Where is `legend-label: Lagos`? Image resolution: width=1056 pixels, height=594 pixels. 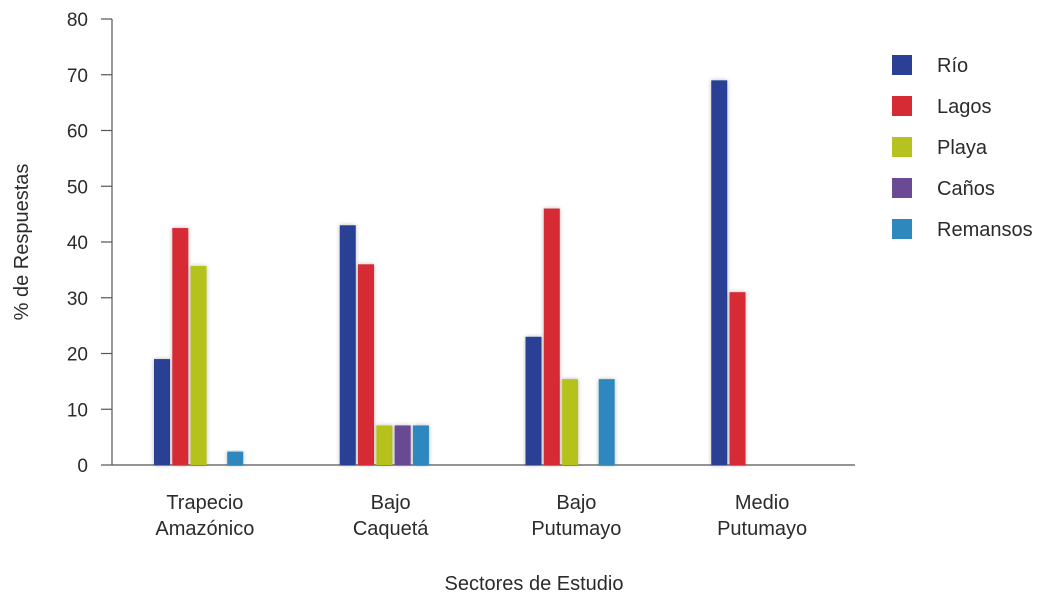 legend-label: Lagos is located at coordinates (964, 107).